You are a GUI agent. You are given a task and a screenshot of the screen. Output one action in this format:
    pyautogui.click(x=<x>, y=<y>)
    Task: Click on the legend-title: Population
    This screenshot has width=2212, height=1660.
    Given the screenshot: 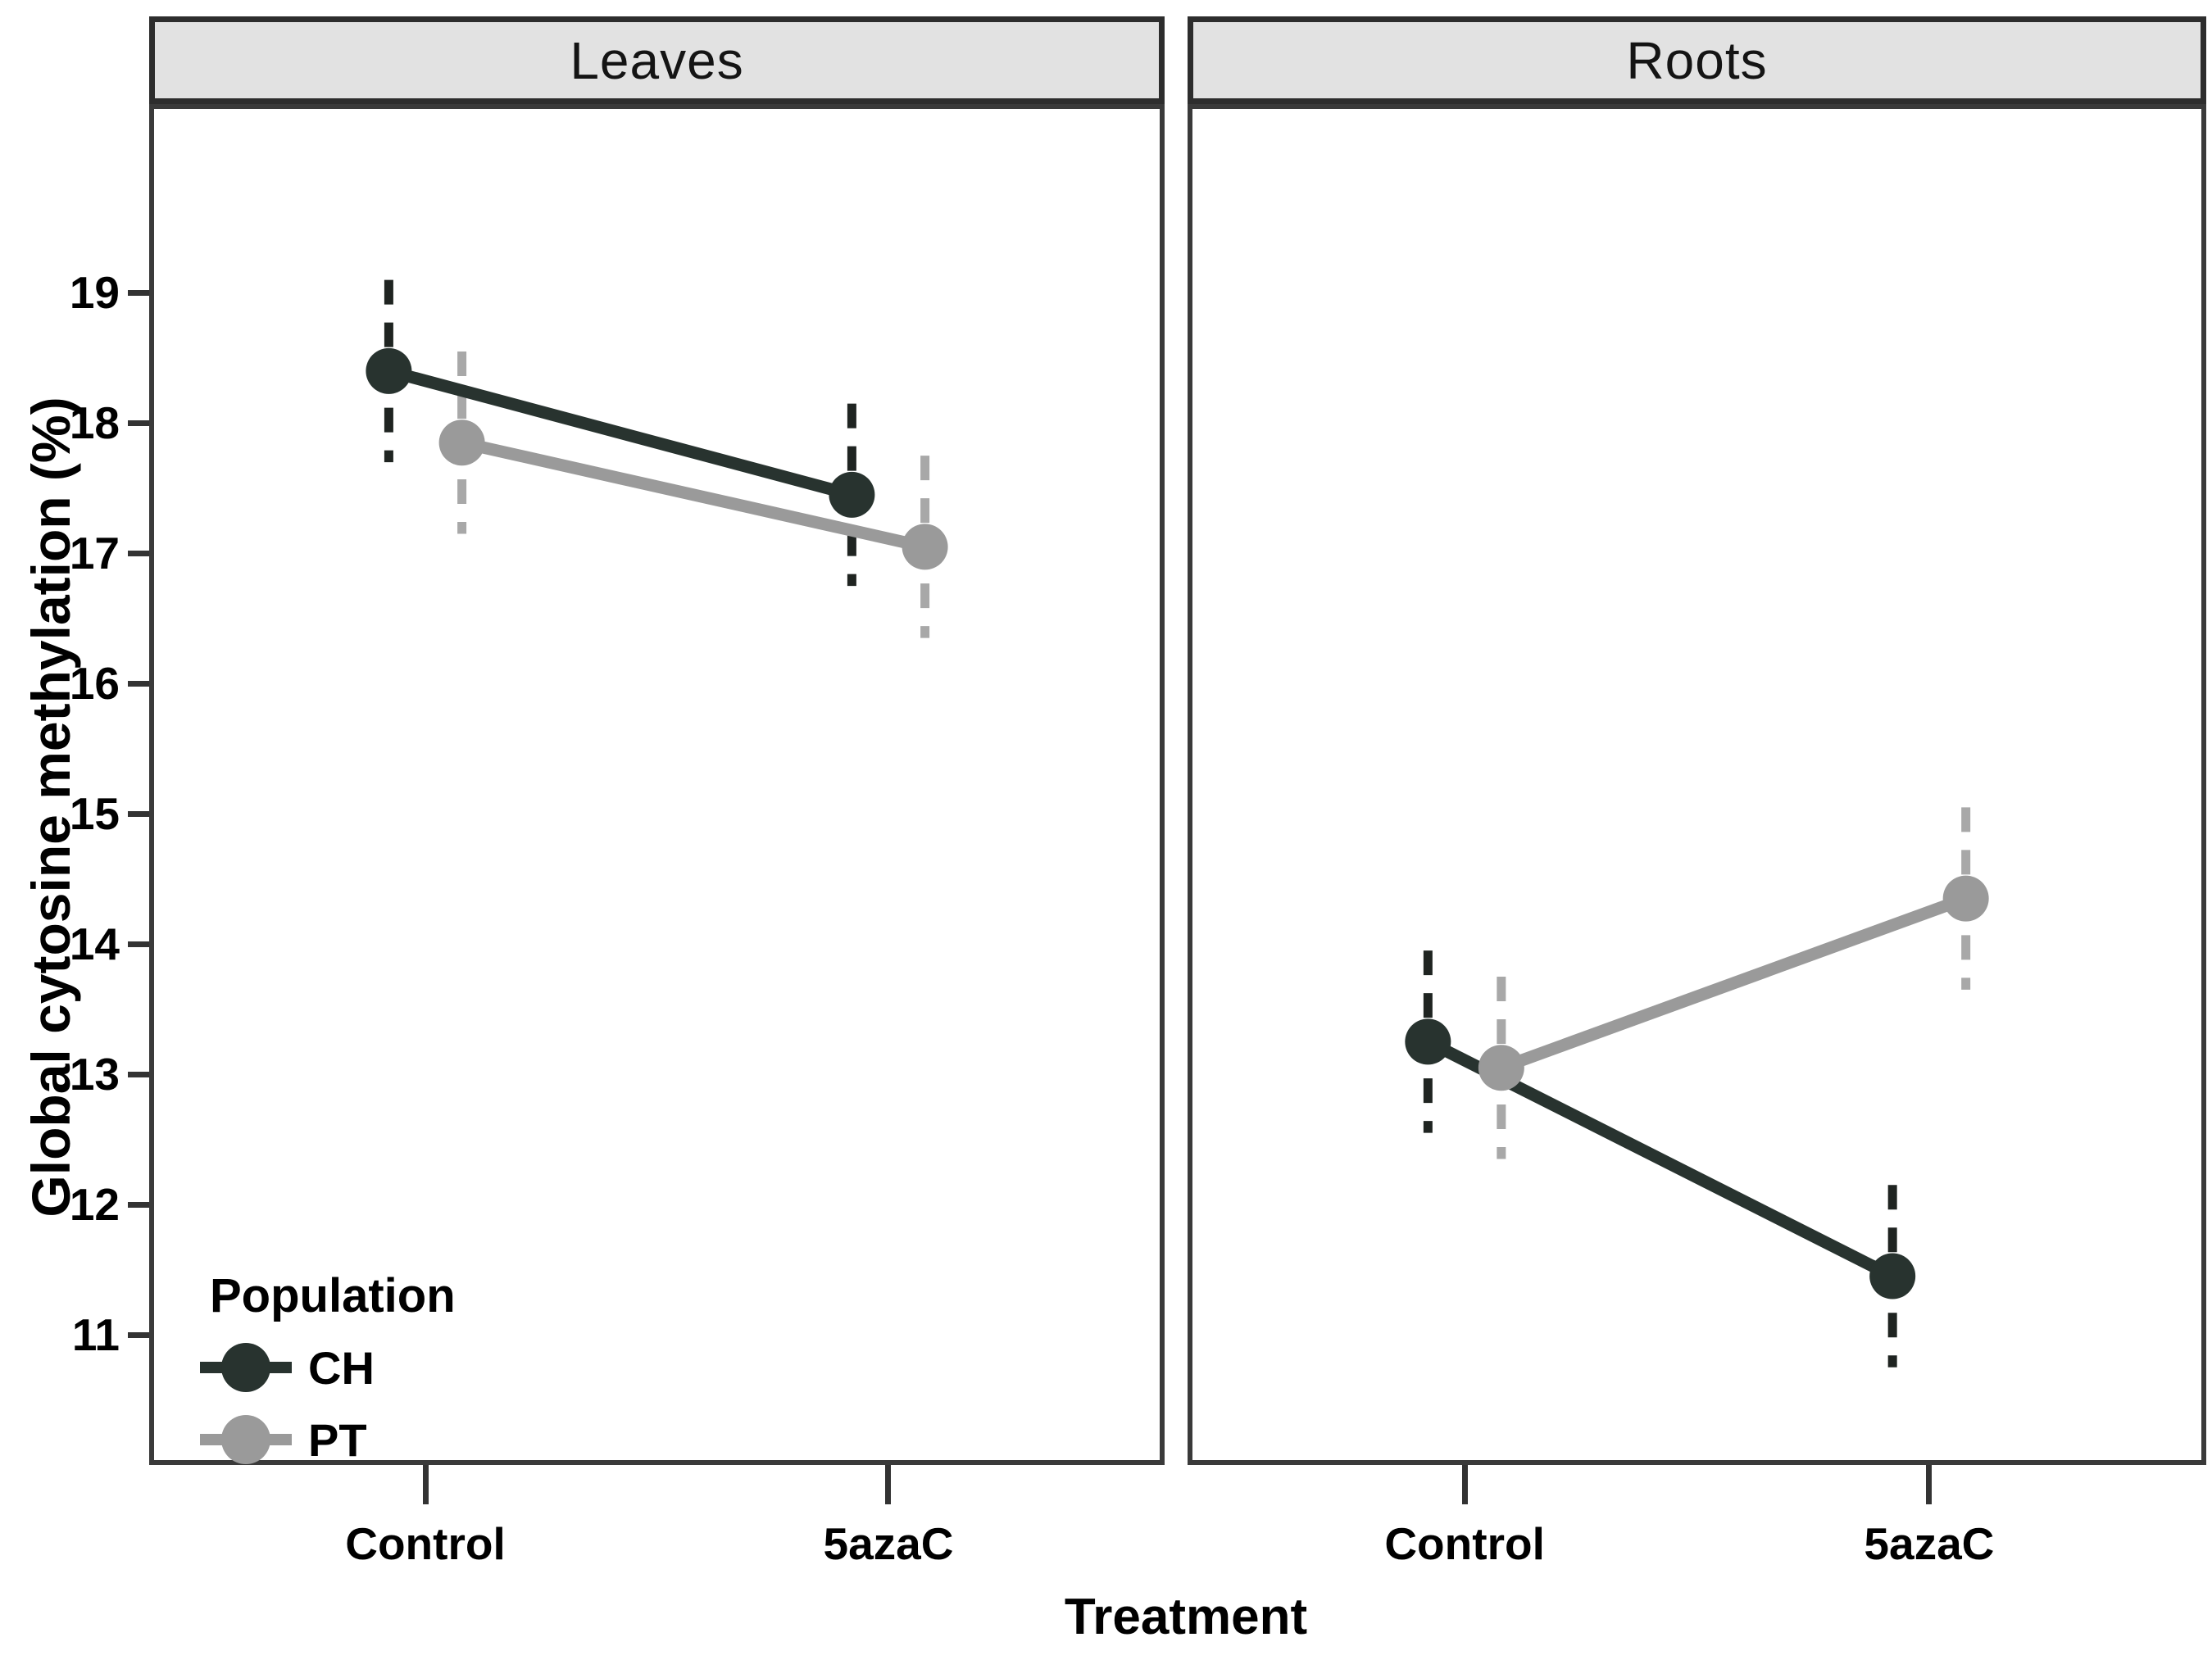 What is the action you would take?
    pyautogui.click(x=333, y=1295)
    